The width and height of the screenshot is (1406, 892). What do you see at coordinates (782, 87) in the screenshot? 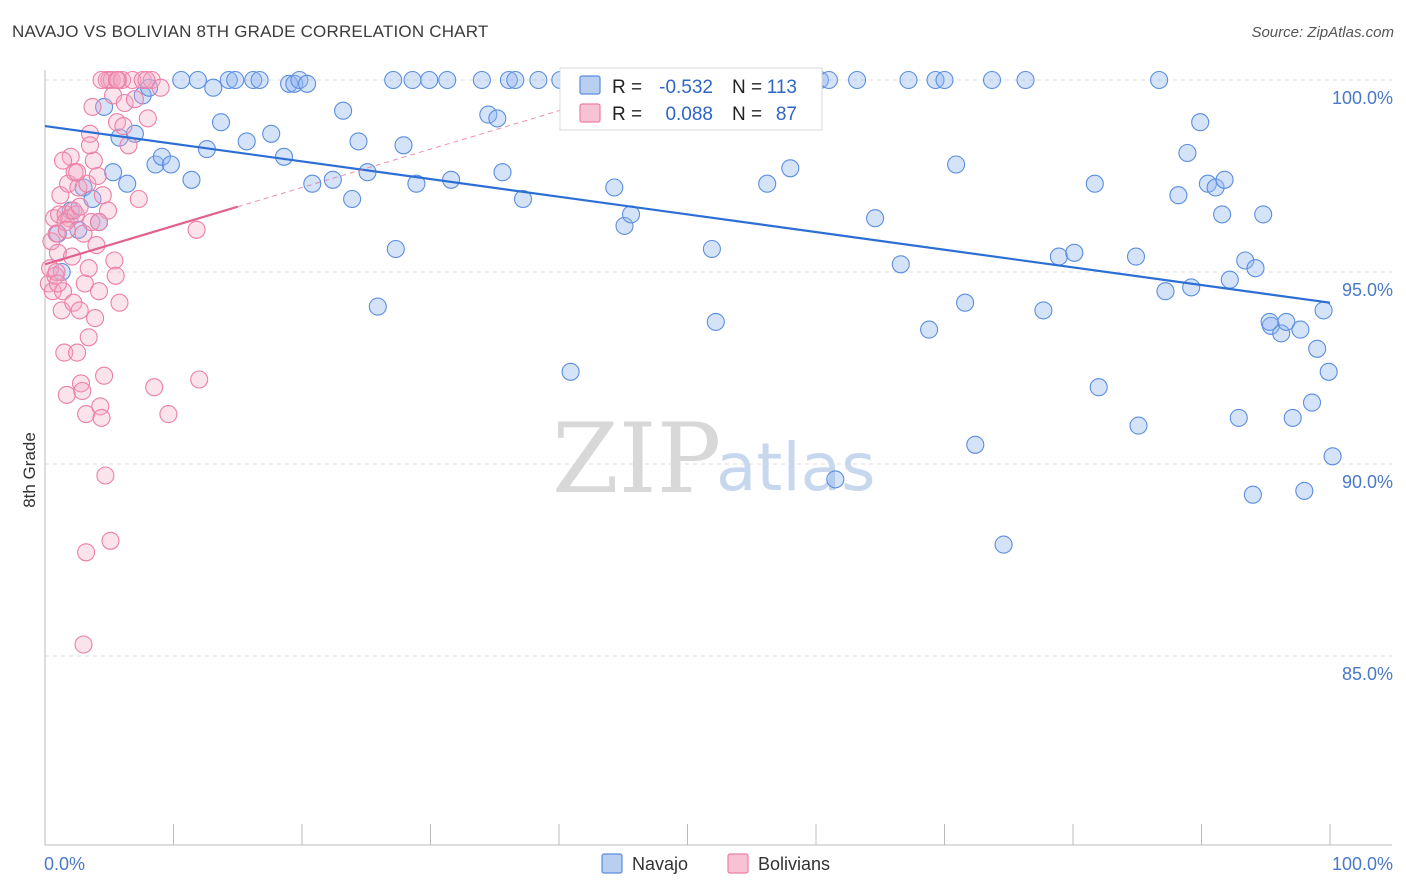
I see `navajo-n-value: 113` at bounding box center [782, 87].